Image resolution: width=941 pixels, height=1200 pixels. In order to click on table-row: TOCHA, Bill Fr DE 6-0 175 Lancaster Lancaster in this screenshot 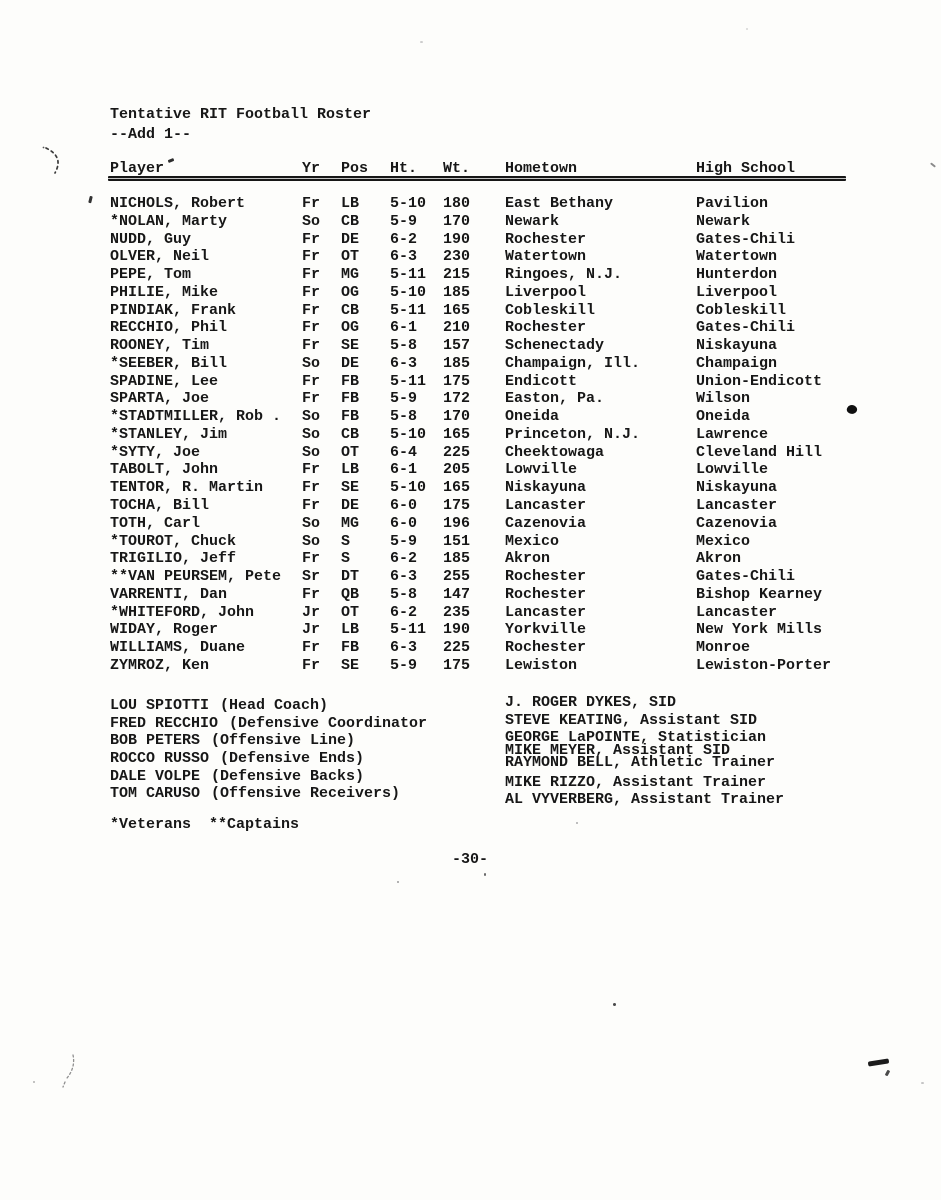, I will do `click(490, 507)`.